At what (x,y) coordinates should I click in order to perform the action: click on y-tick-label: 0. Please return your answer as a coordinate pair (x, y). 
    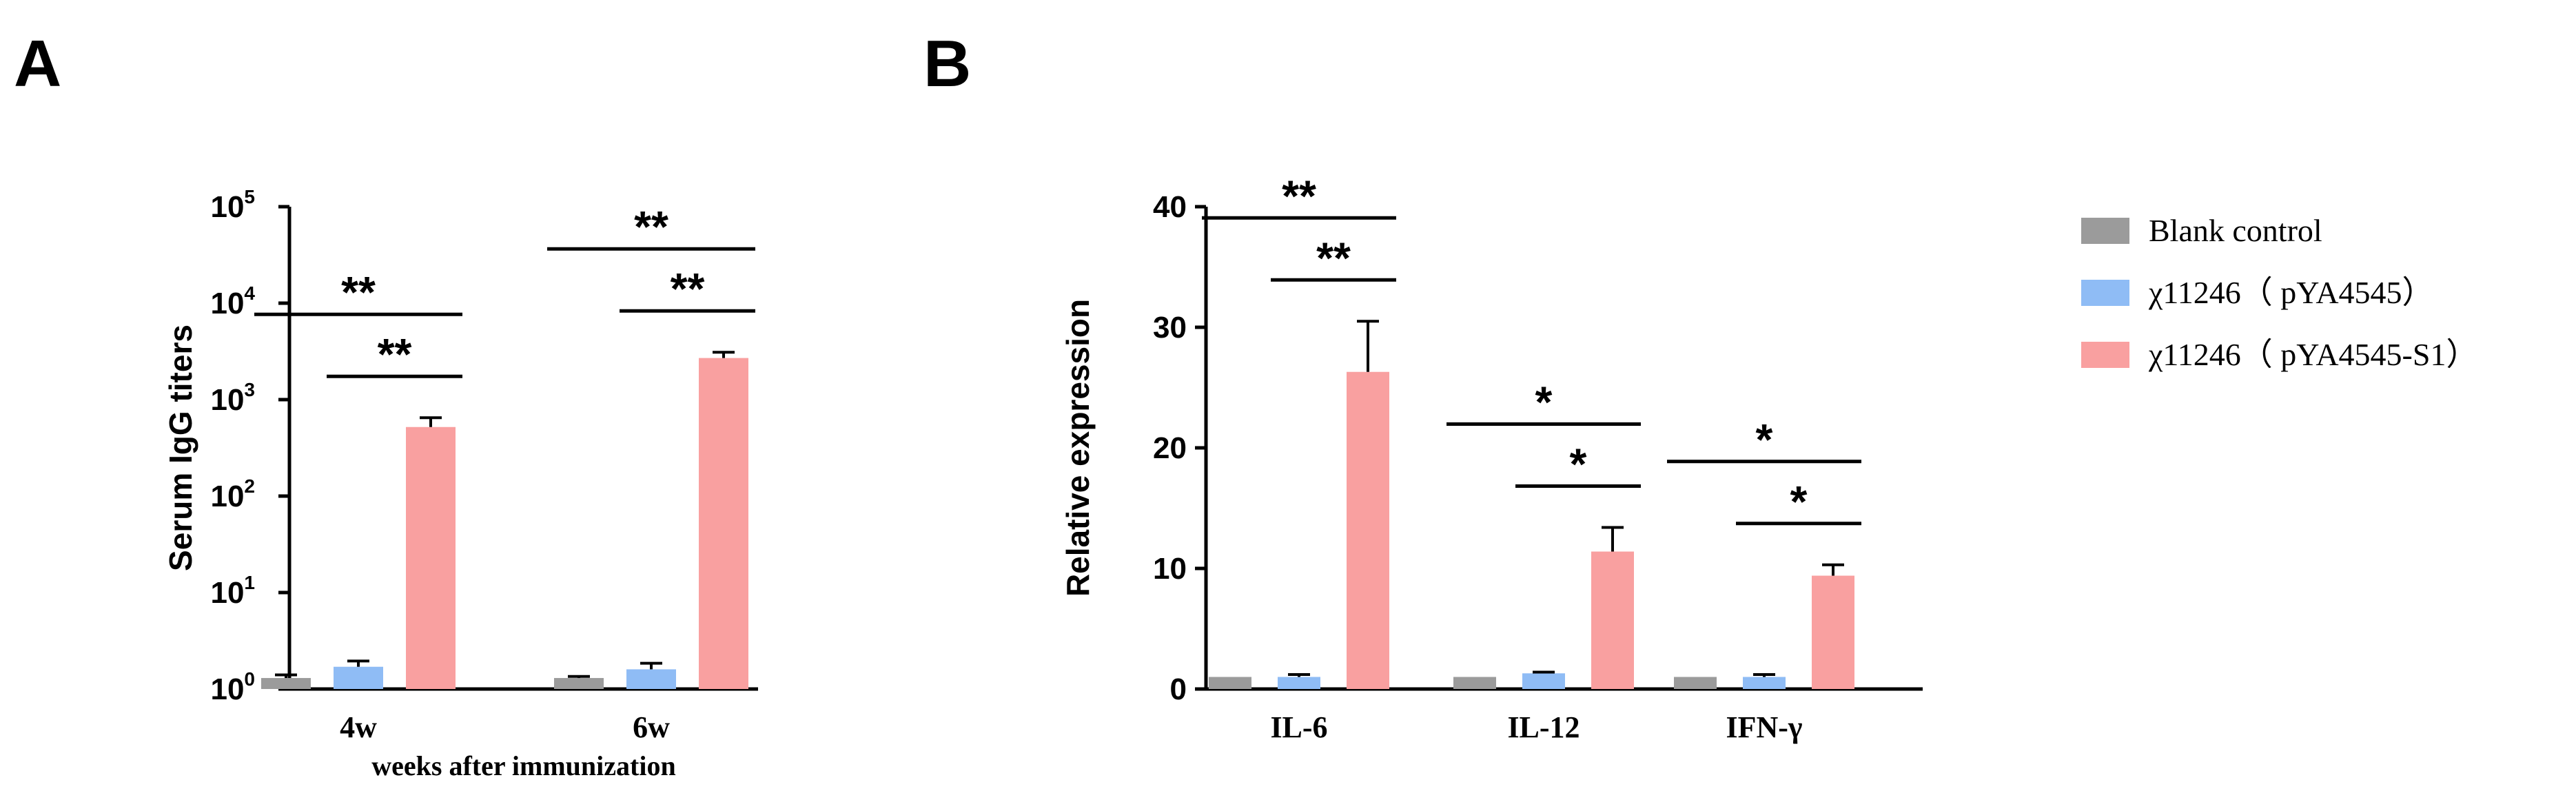
    Looking at the image, I should click on (1178, 689).